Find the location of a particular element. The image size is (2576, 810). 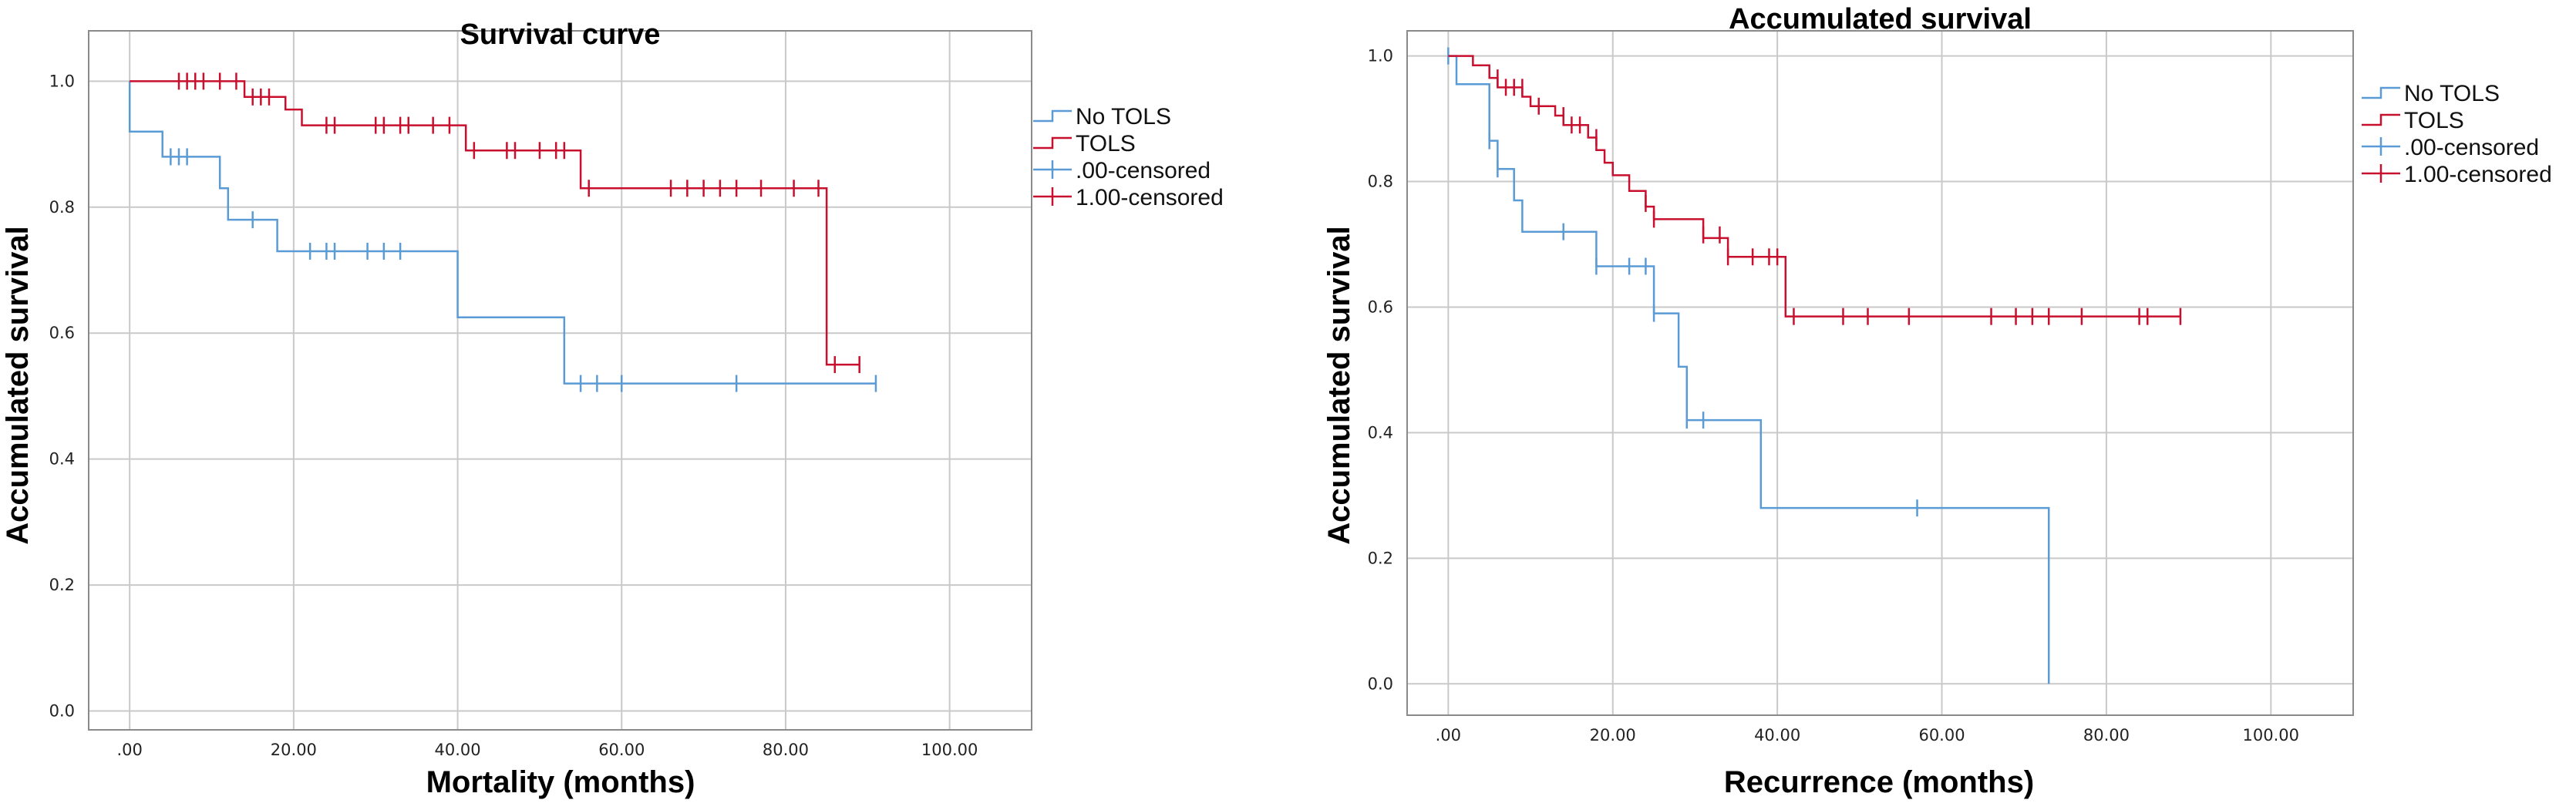

x-axis-label: Mortality (months) is located at coordinates (560, 782).